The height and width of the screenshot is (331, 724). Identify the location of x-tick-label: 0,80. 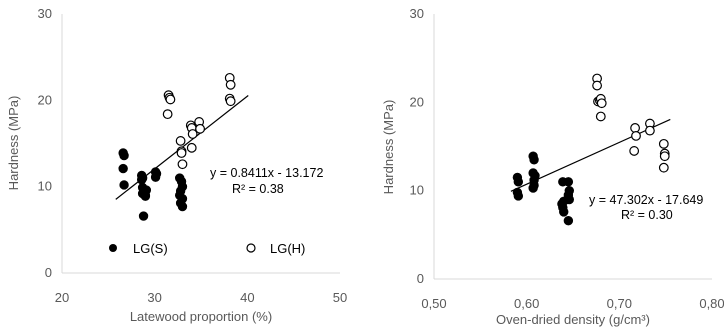
(711, 303).